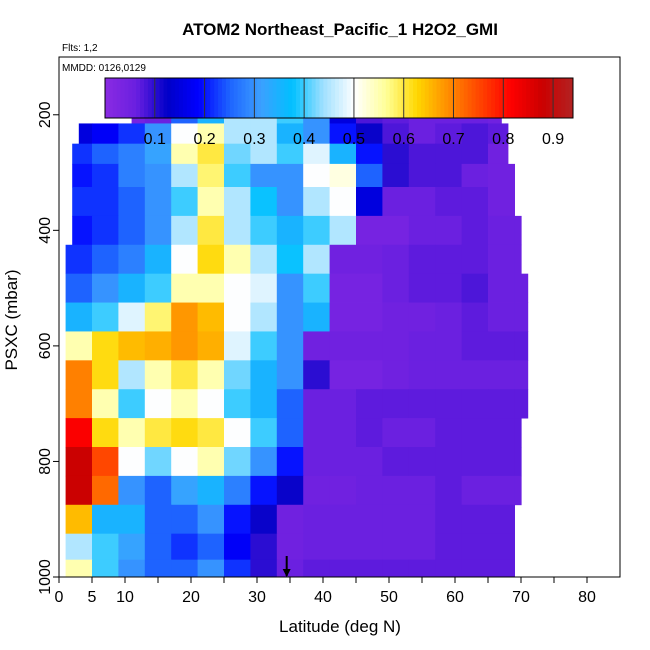 This screenshot has width=650, height=650. I want to click on flights-label: Flts: 1,2, so click(80, 48).